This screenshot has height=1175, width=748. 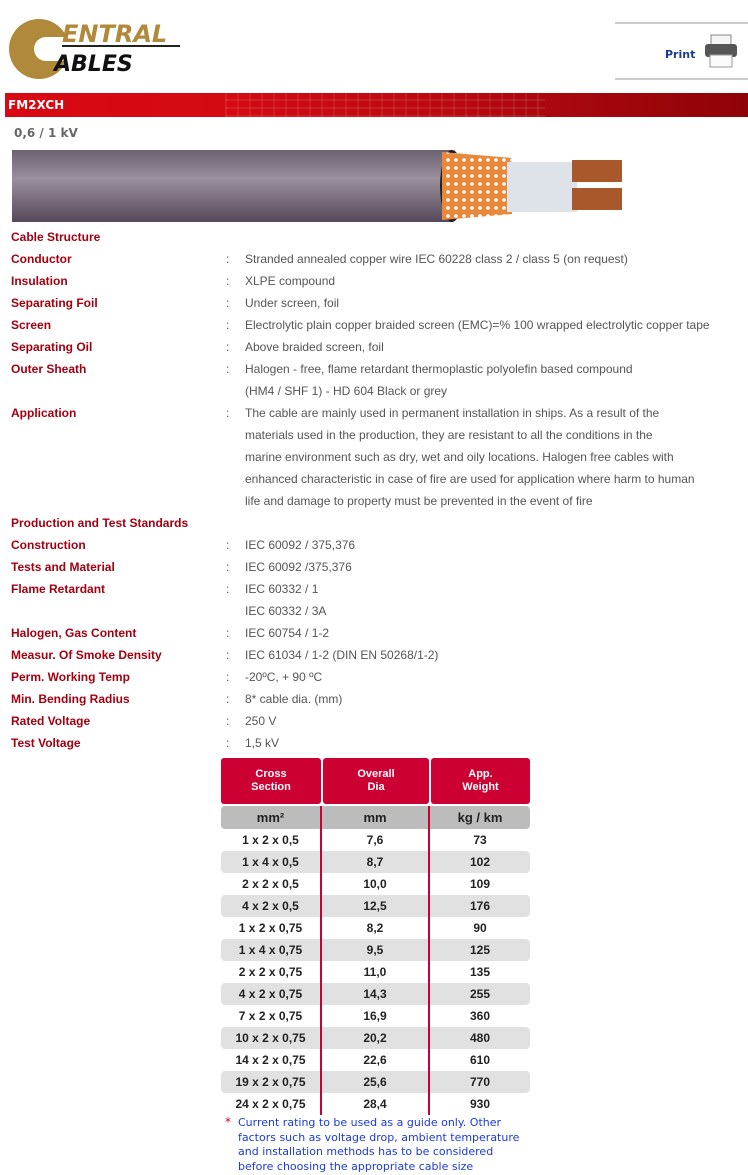 What do you see at coordinates (271, 972) in the screenshot?
I see `table-cell: 2 x 2 x 0,75` at bounding box center [271, 972].